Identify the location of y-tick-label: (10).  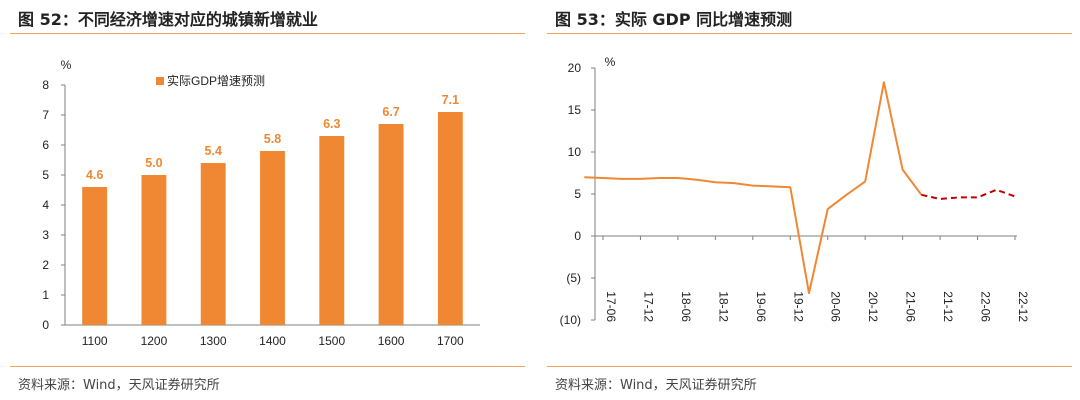
(570, 320).